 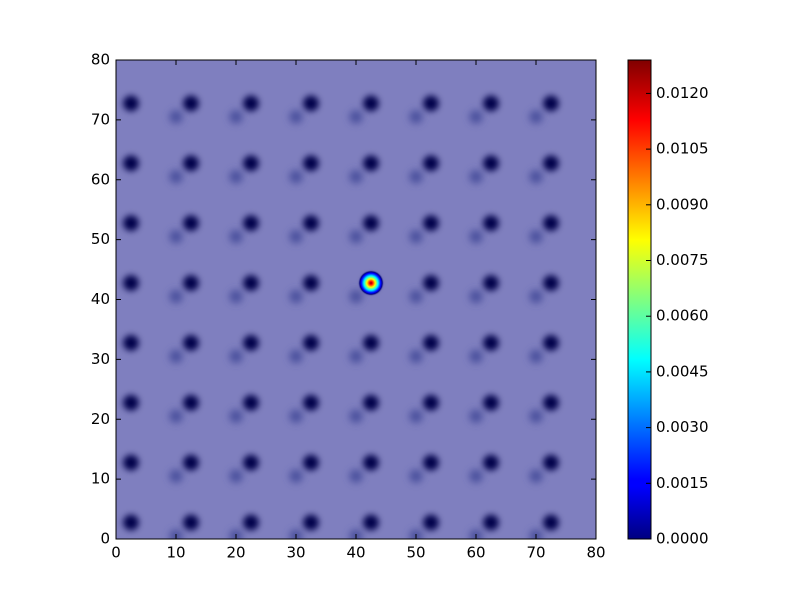 What do you see at coordinates (100, 119) in the screenshot?
I see `y-tick-label: 70` at bounding box center [100, 119].